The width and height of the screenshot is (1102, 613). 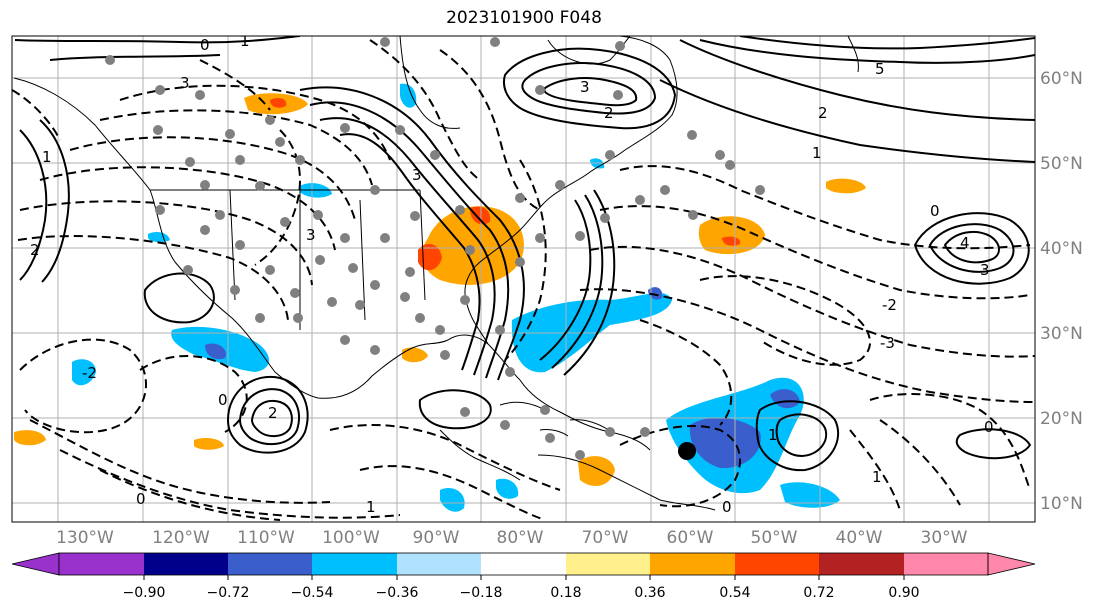 What do you see at coordinates (565, 593) in the screenshot?
I see `colorbar-tick-label: 0.18` at bounding box center [565, 593].